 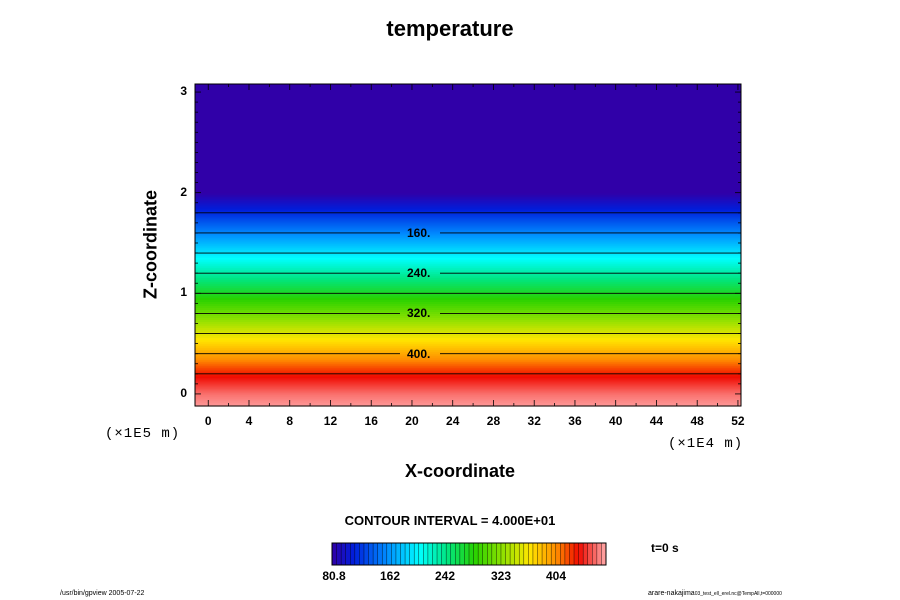 What do you see at coordinates (419, 273) in the screenshot?
I see `contour-label: 240.` at bounding box center [419, 273].